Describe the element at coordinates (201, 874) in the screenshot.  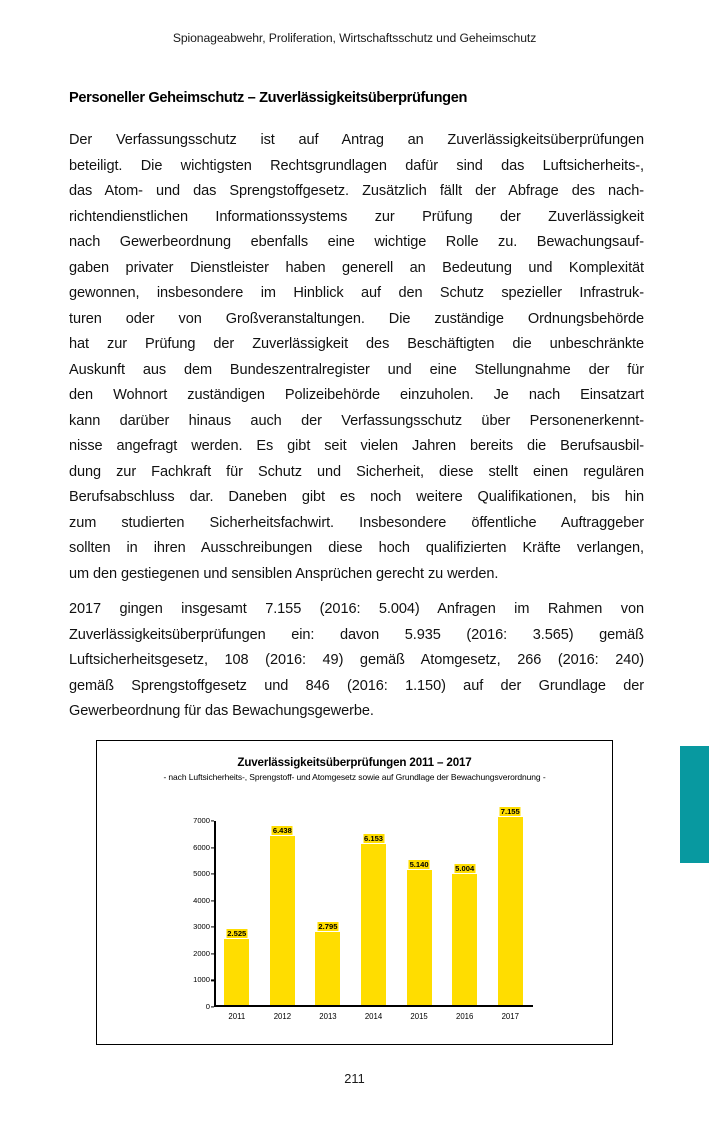
I see `y-tick-label: 5000` at that location.